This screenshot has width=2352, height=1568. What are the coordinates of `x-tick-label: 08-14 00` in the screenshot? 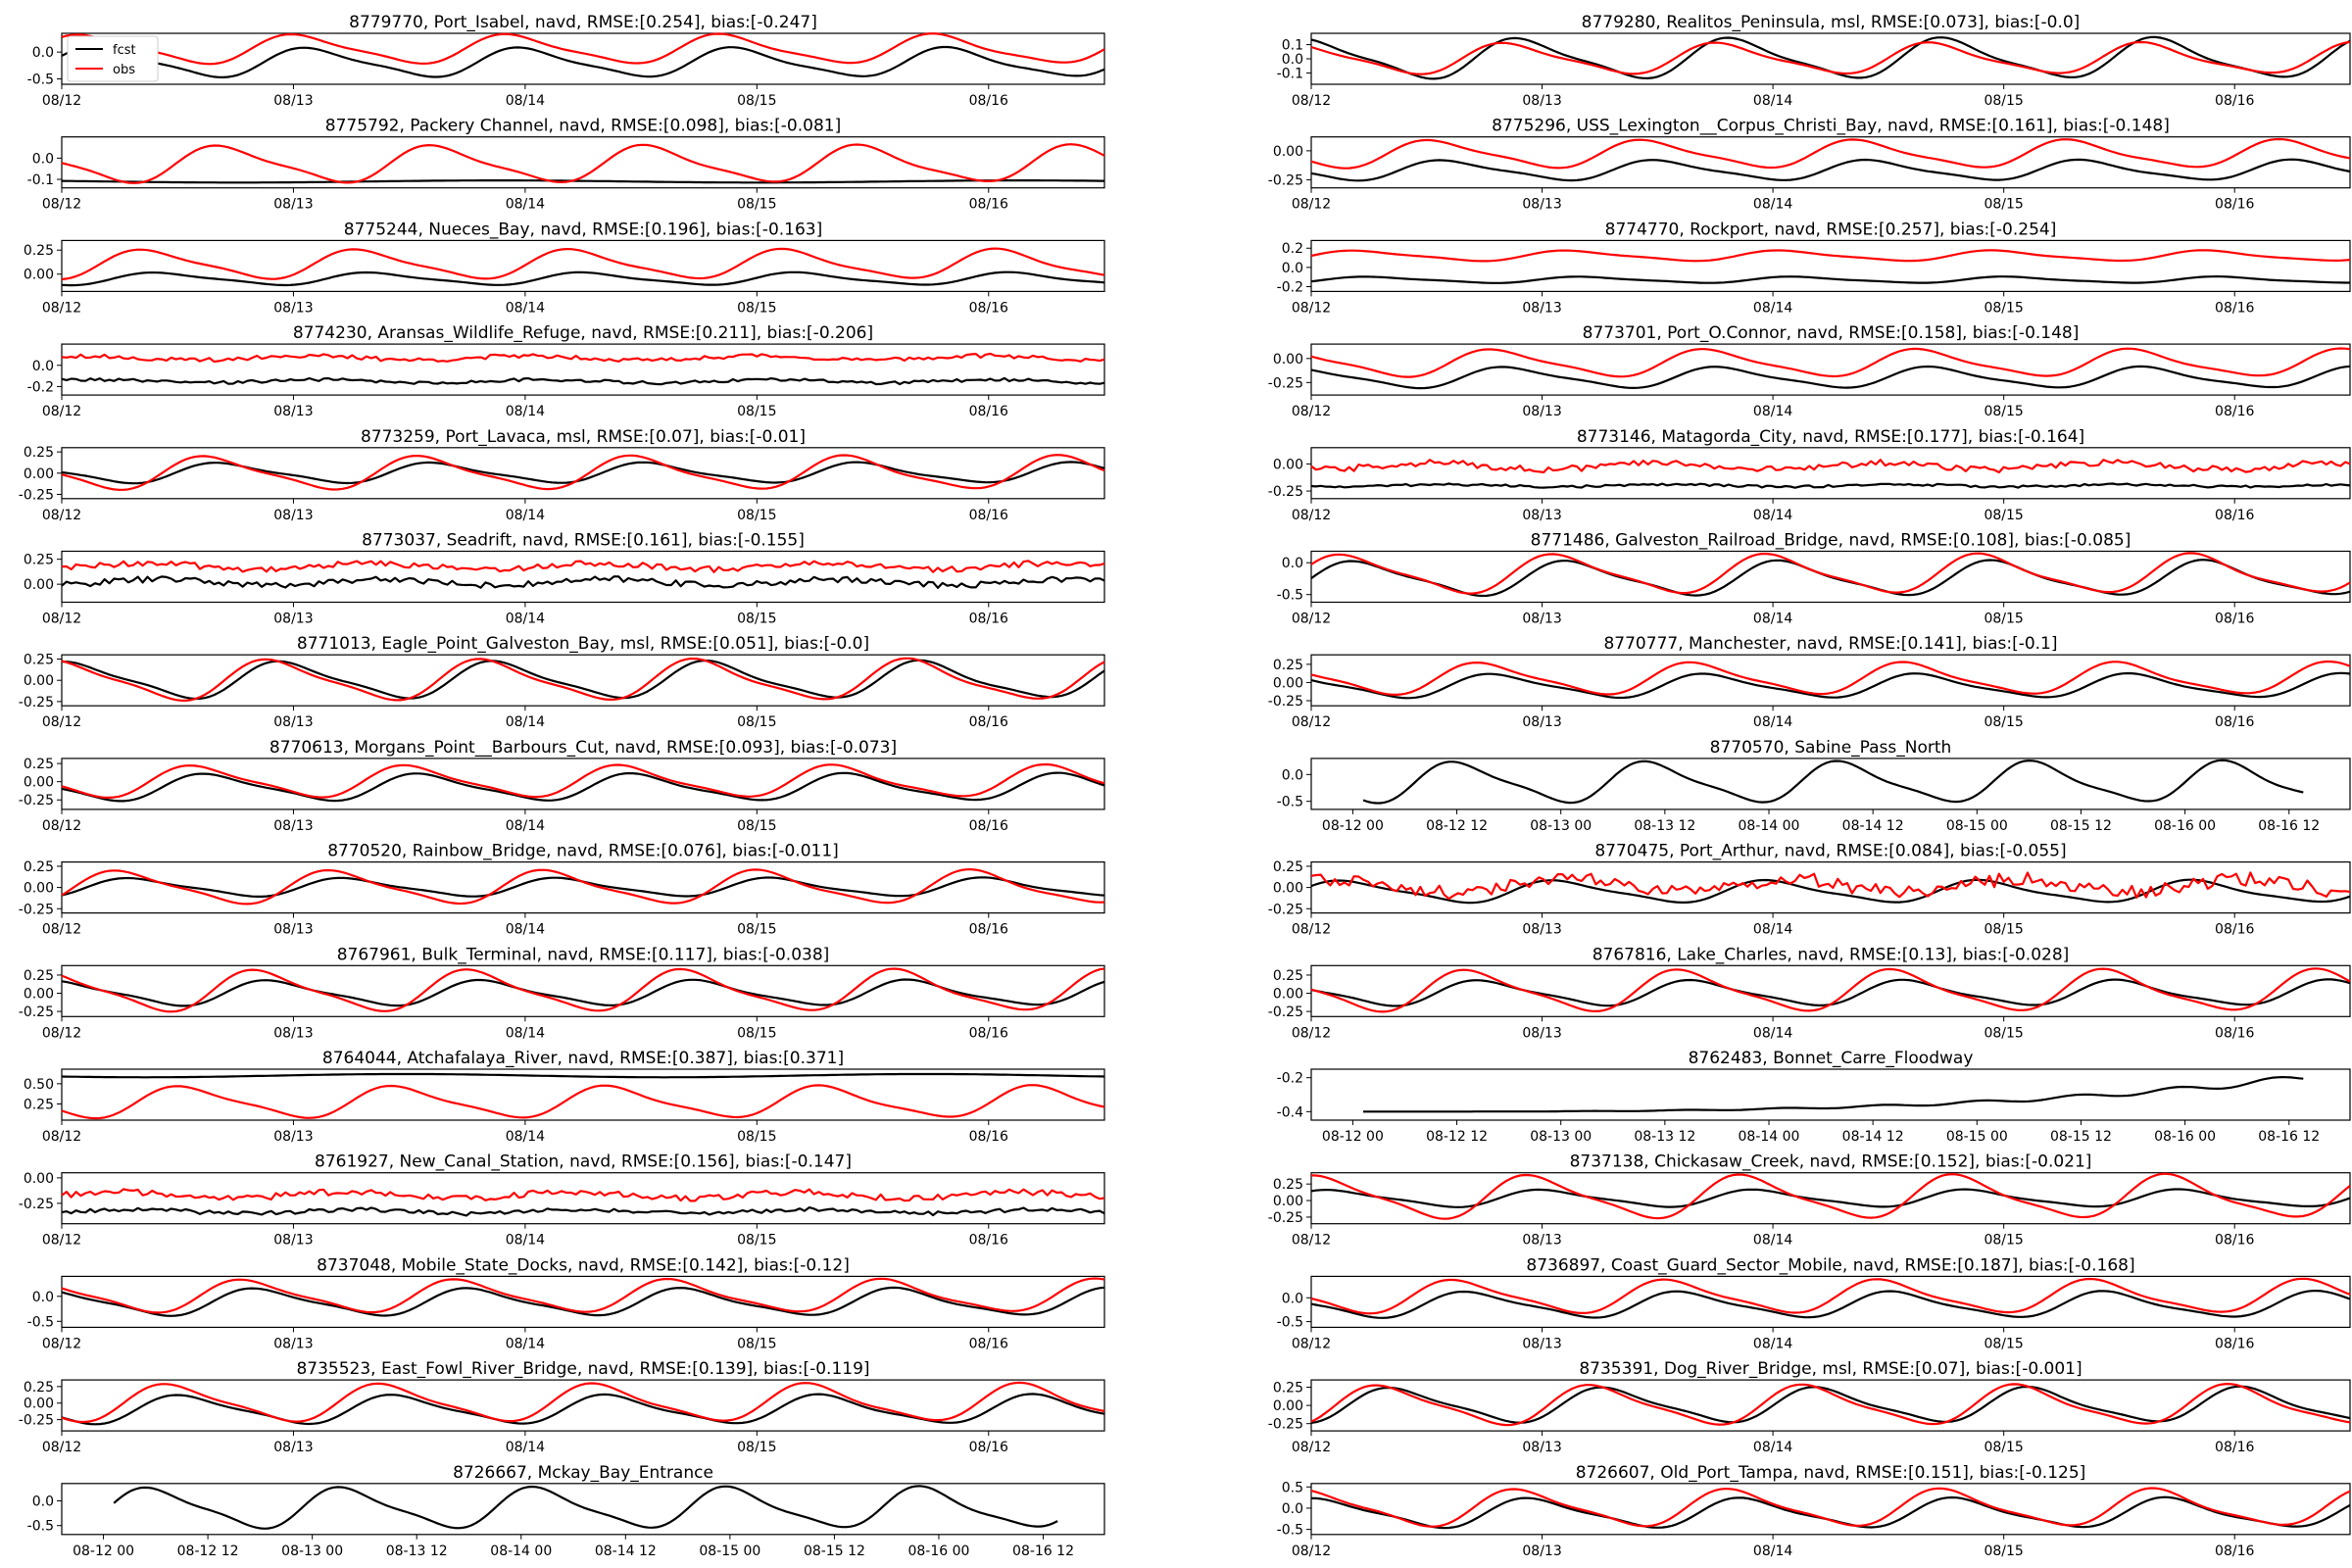 It's located at (1769, 1137).